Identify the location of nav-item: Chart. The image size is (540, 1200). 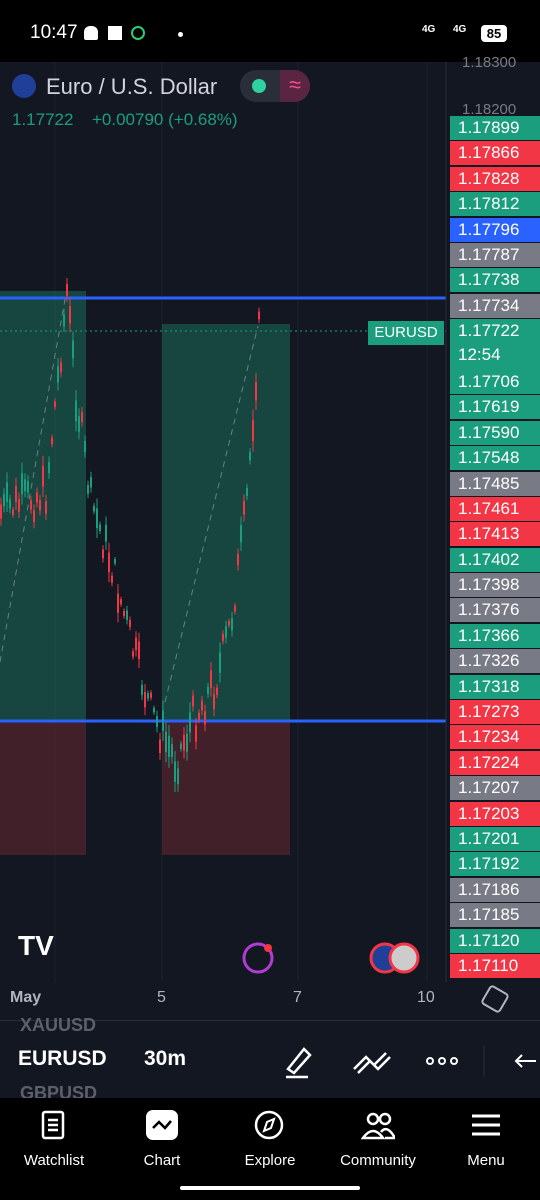
(162, 1140).